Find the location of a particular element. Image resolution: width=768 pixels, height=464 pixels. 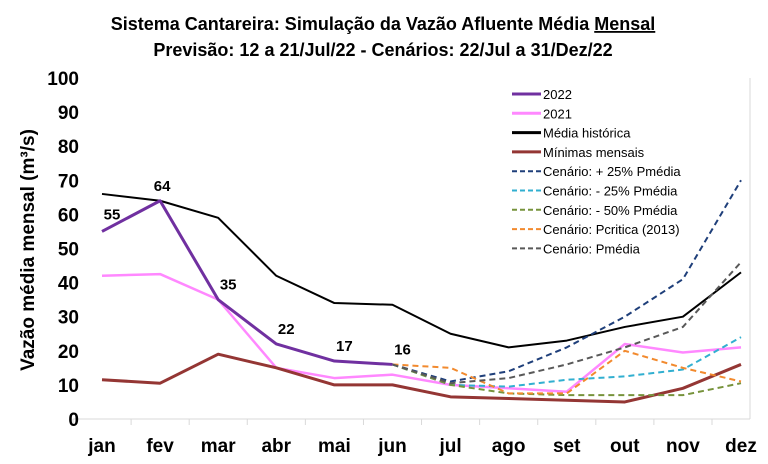

x-tick-label: dez is located at coordinates (741, 446).